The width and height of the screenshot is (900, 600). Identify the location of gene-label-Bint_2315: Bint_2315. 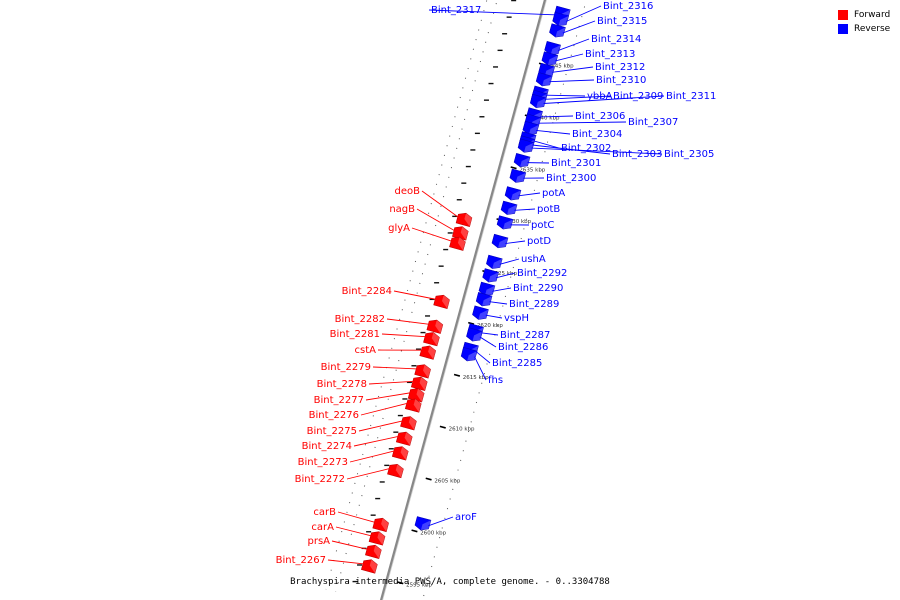
(622, 21).